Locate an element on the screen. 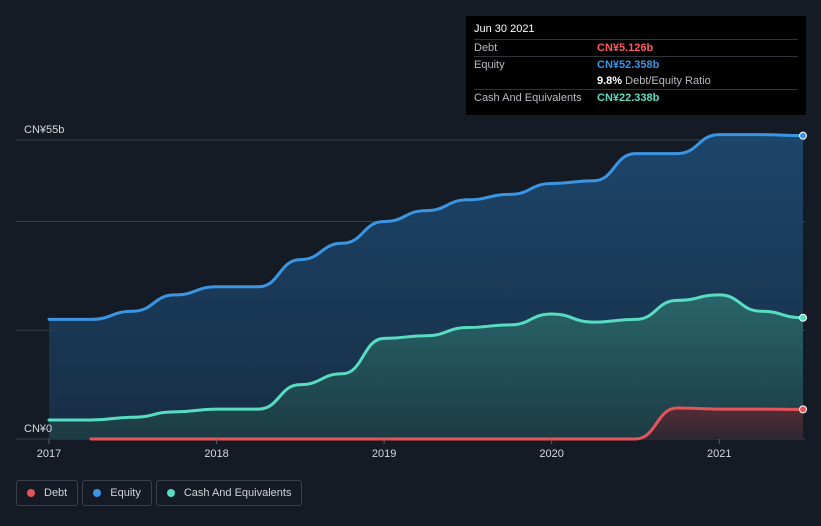 This screenshot has height=526, width=821. equity-dot-icon is located at coordinates (97, 493).